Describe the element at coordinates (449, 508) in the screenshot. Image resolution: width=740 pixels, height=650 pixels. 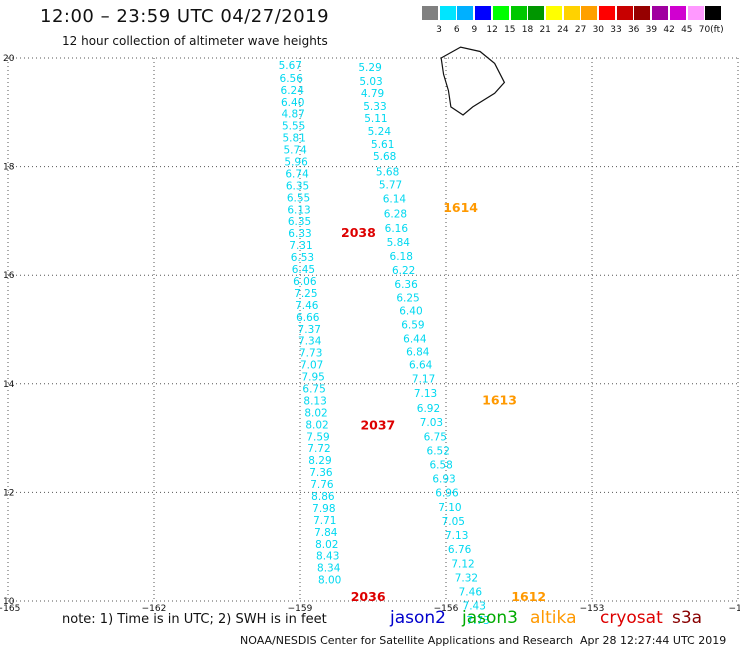
I see `wave-height-value: 7.10` at that location.